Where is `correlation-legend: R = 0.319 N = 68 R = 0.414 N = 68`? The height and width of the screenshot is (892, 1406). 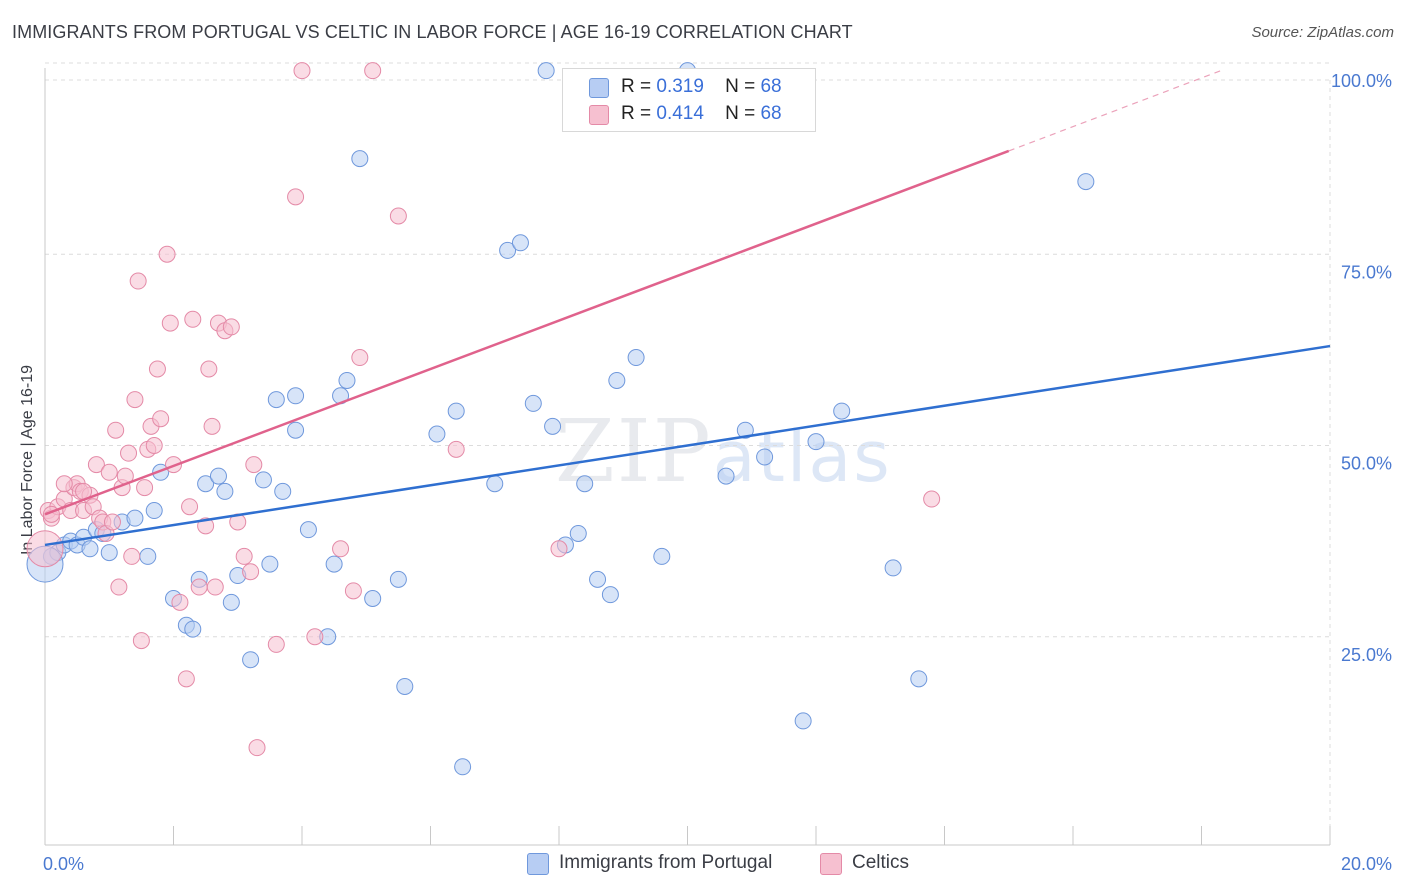
correlation-legend: R = 0.319 N = 68 R = 0.414 N = 68 is located at coordinates (689, 100).